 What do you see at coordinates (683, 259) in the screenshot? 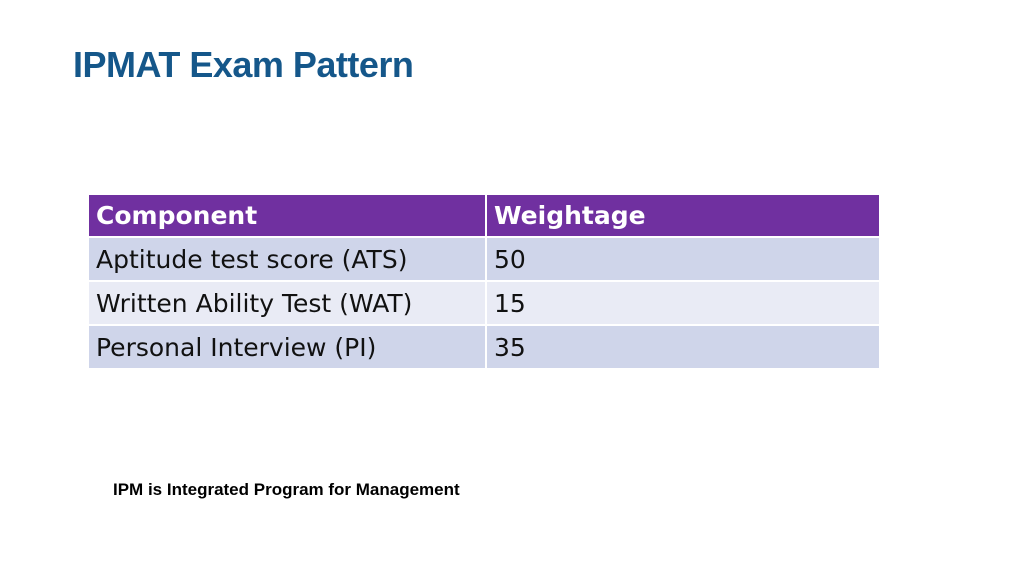
I see `table-cell: 50` at bounding box center [683, 259].